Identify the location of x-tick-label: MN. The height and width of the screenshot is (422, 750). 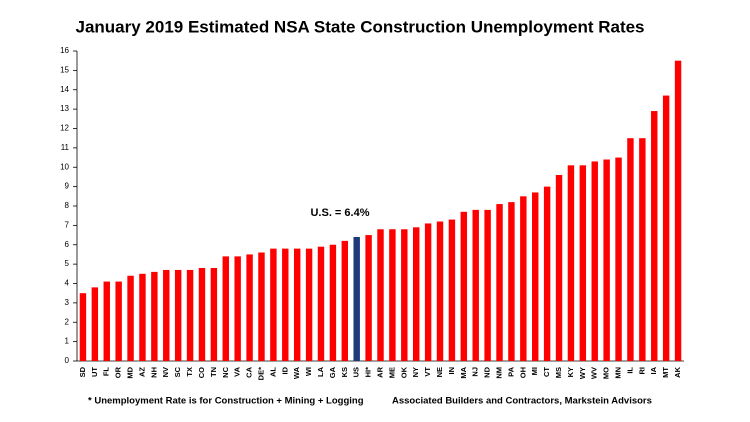
(618, 373).